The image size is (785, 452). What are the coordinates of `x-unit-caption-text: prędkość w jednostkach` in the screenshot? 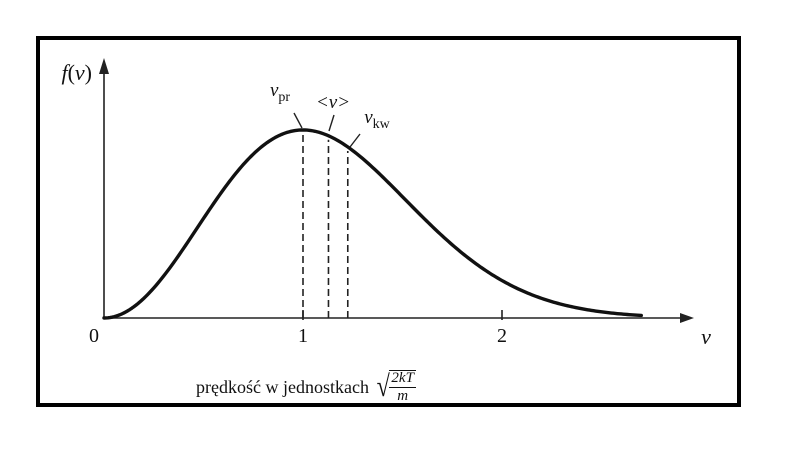 It's located at (282, 386).